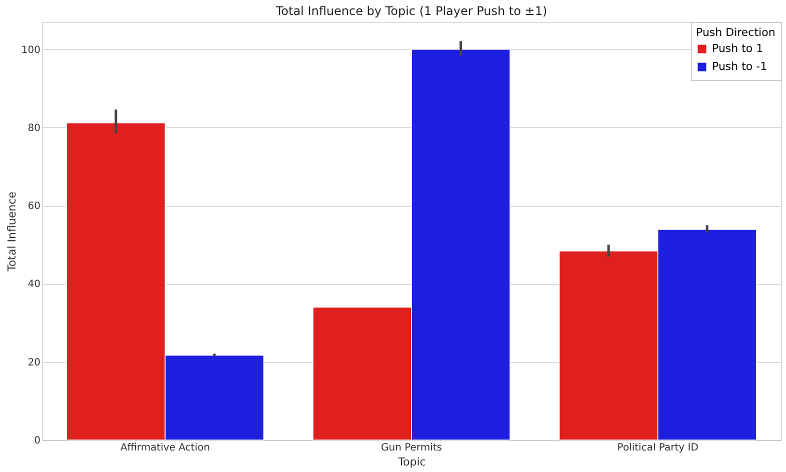  What do you see at coordinates (11, 231) in the screenshot?
I see `y-axis-title: Total Influence` at bounding box center [11, 231].